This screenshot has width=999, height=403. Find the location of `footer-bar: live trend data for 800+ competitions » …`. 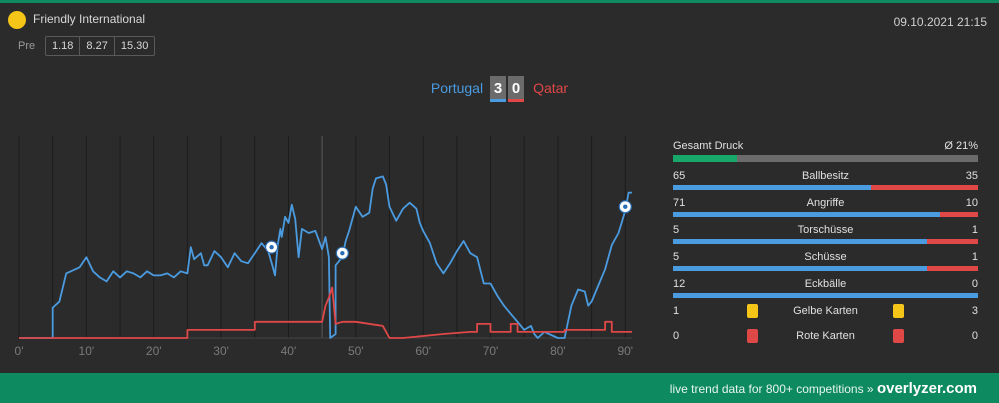

footer-bar: live trend data for 800+ competitions » … is located at coordinates (499, 388).